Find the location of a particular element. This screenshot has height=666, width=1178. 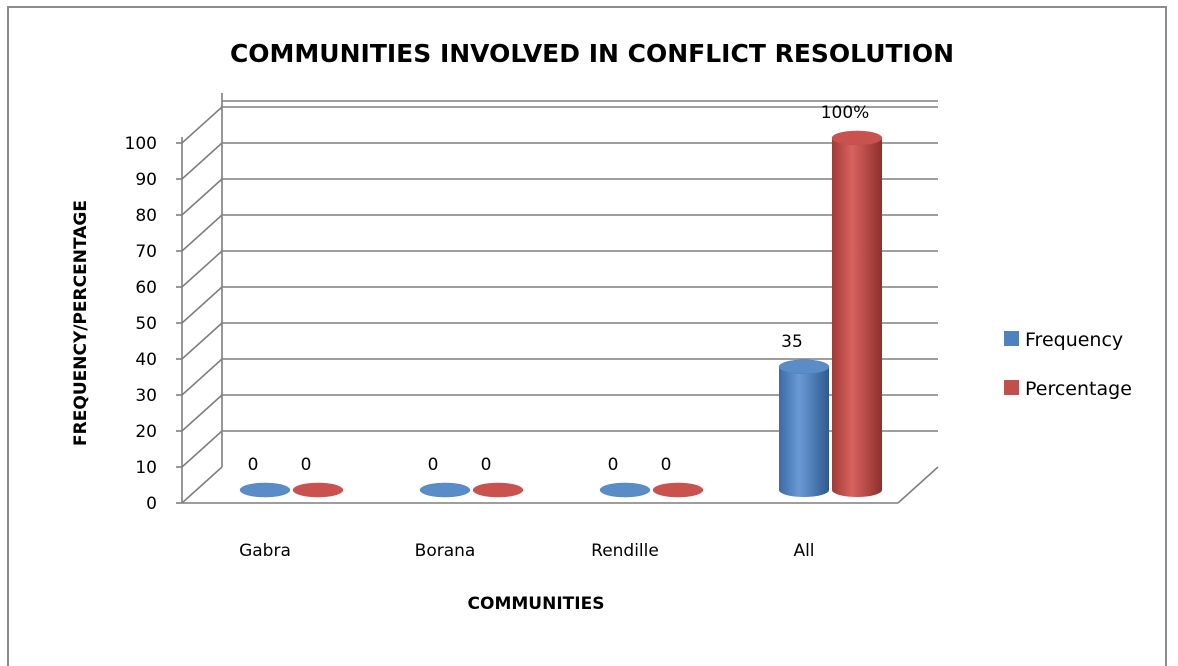

y-tick-label: 30 is located at coordinates (146, 396).